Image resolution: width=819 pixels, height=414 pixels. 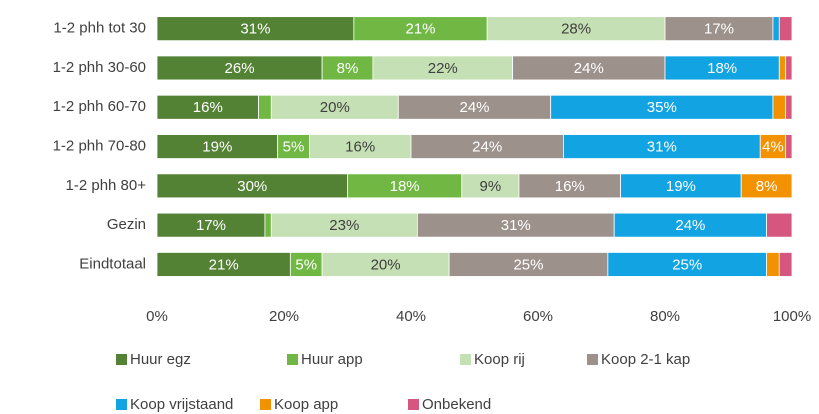 What do you see at coordinates (99, 67) in the screenshot?
I see `category-label: 1-2 phh 30-60` at bounding box center [99, 67].